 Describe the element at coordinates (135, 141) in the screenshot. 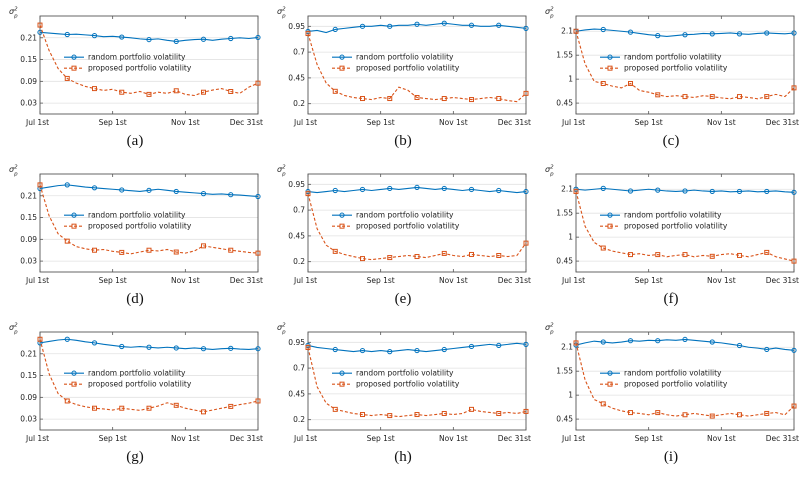

I see `panel-caption-a: (a)` at that location.